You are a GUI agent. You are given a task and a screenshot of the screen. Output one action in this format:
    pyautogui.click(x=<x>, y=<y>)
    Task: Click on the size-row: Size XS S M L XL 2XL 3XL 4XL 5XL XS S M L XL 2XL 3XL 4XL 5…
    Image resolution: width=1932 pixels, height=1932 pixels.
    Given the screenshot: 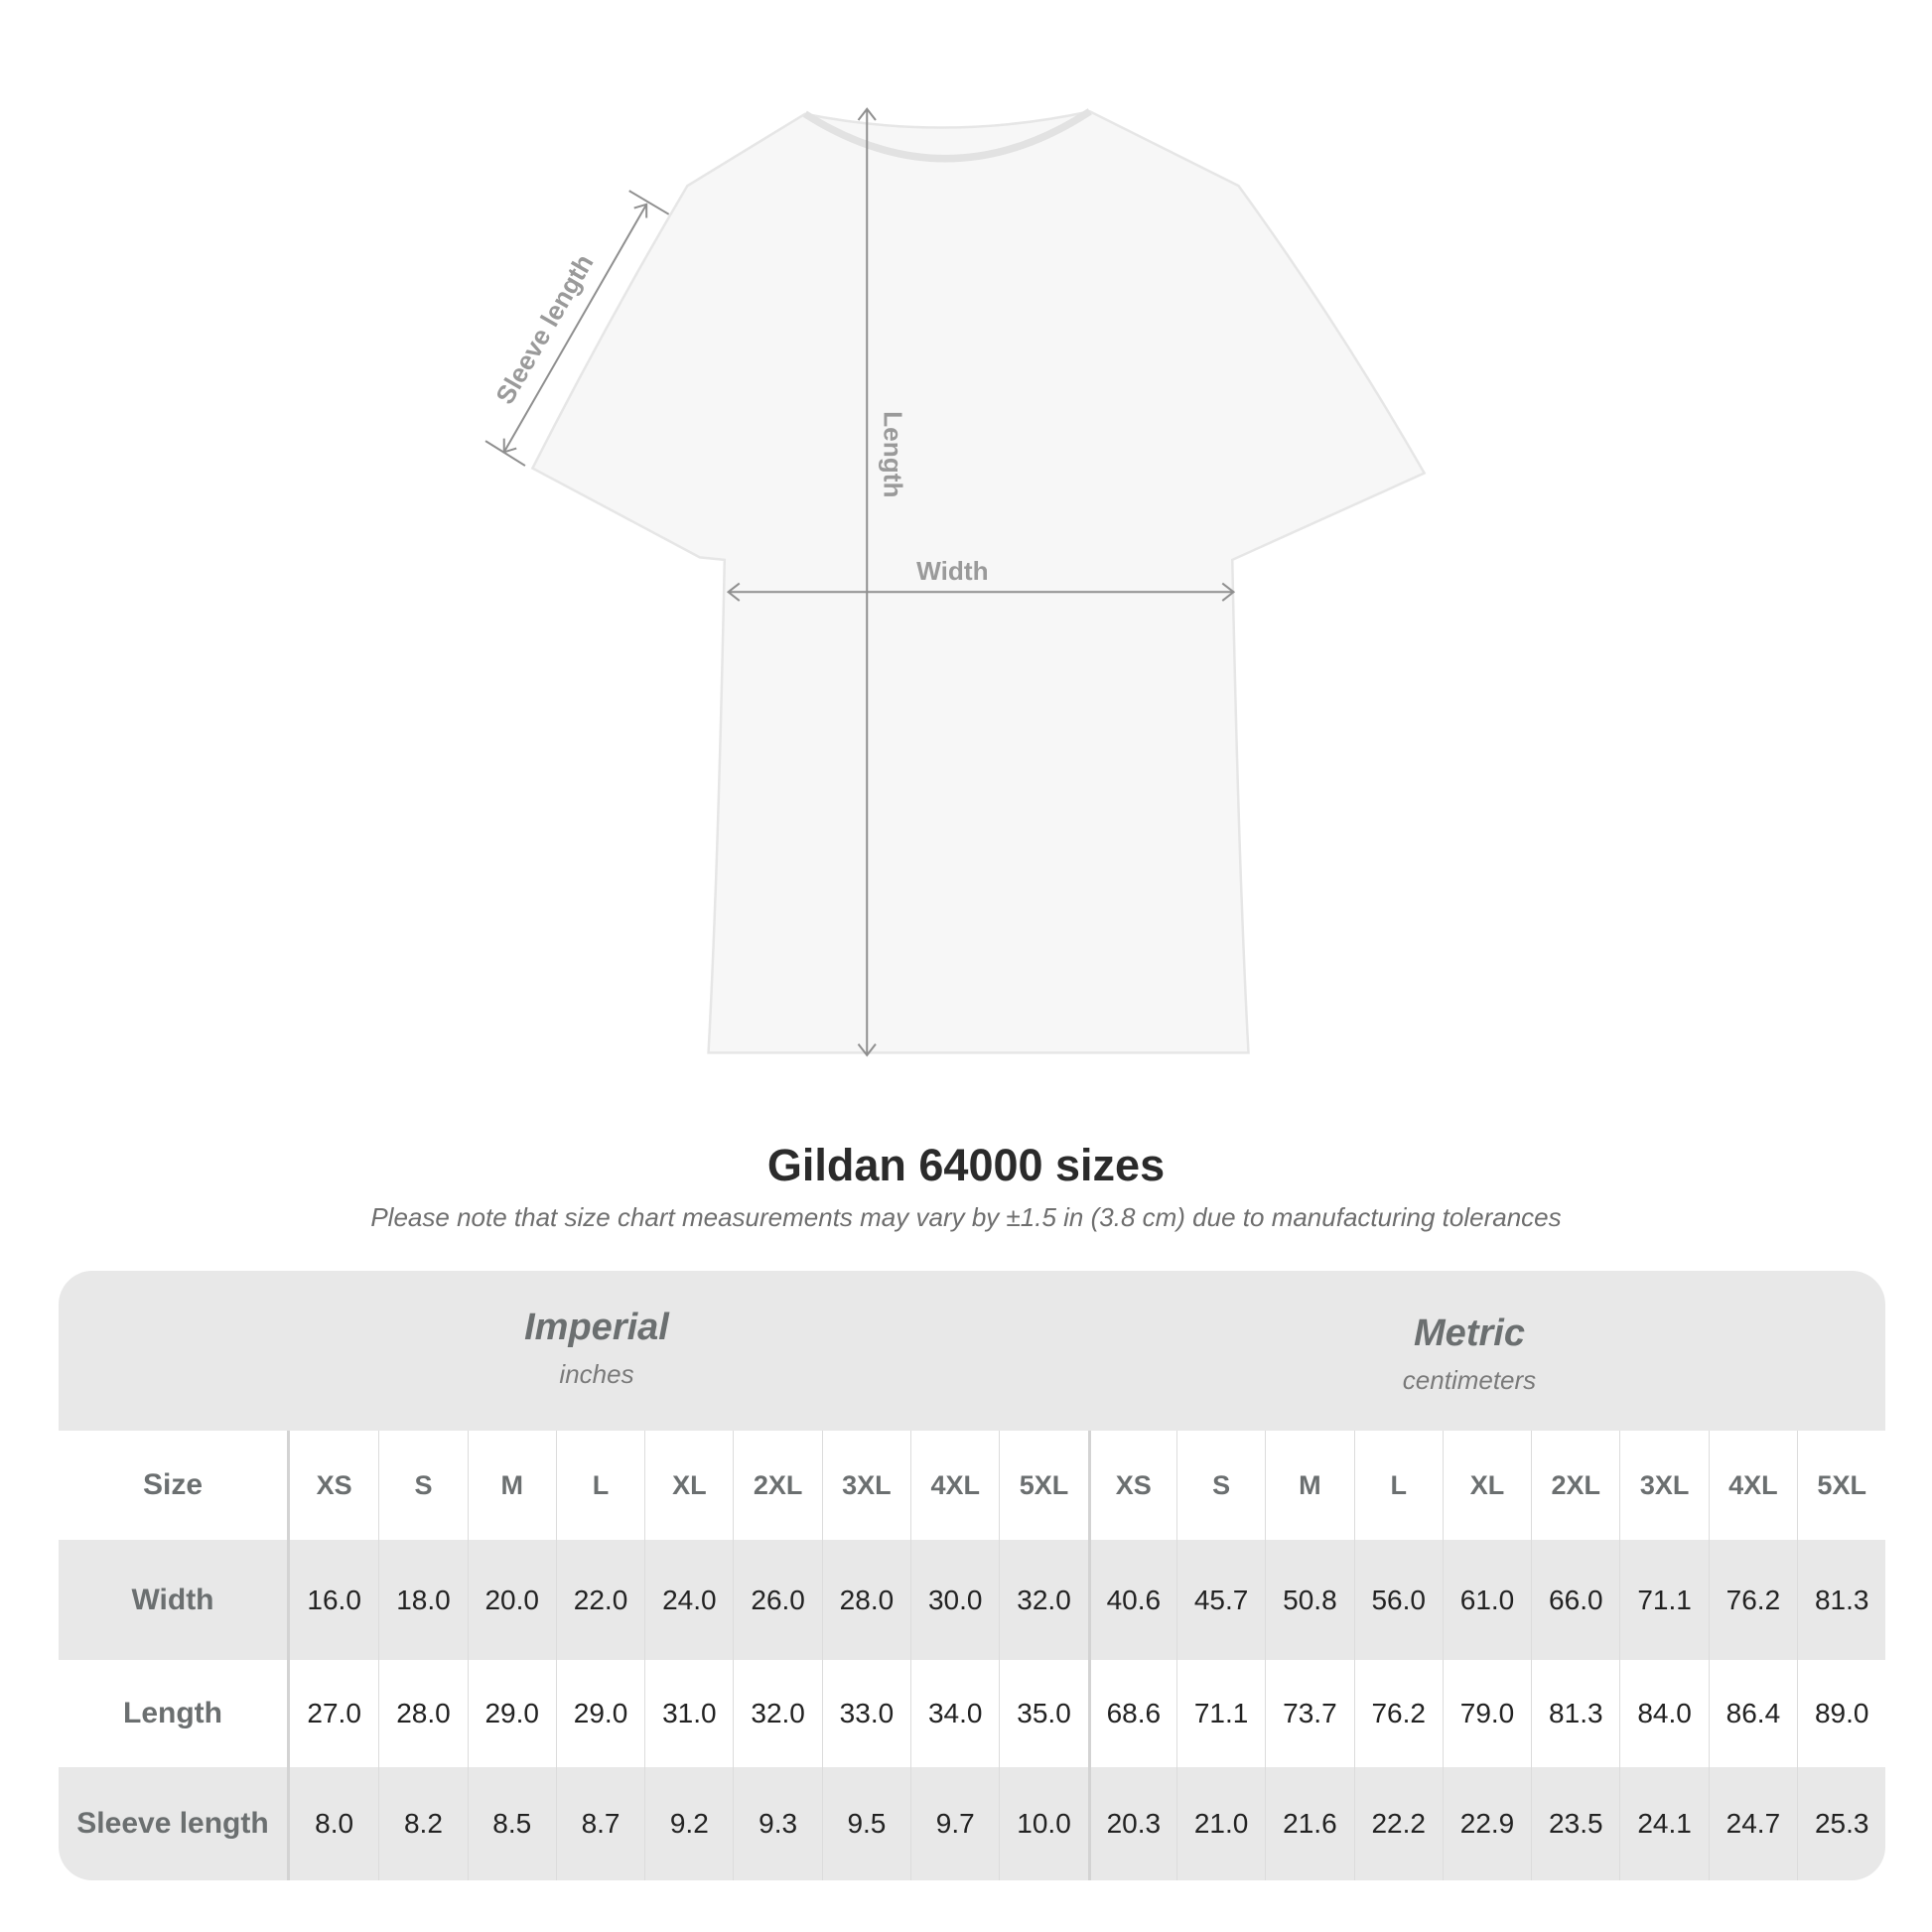 What is the action you would take?
    pyautogui.click(x=972, y=1486)
    